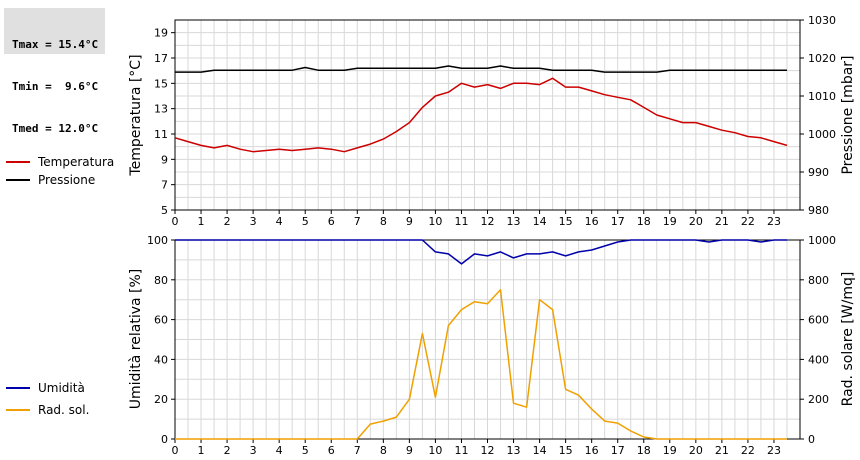  Describe the element at coordinates (55, 86) in the screenshot. I see `tmin-text: Tmin = 9.6°C` at that location.